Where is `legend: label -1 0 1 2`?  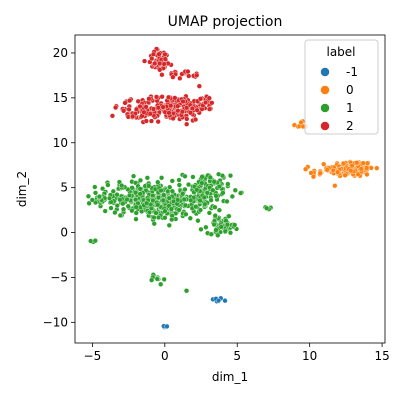 legend: label -1 0 1 2 is located at coordinates (341, 87).